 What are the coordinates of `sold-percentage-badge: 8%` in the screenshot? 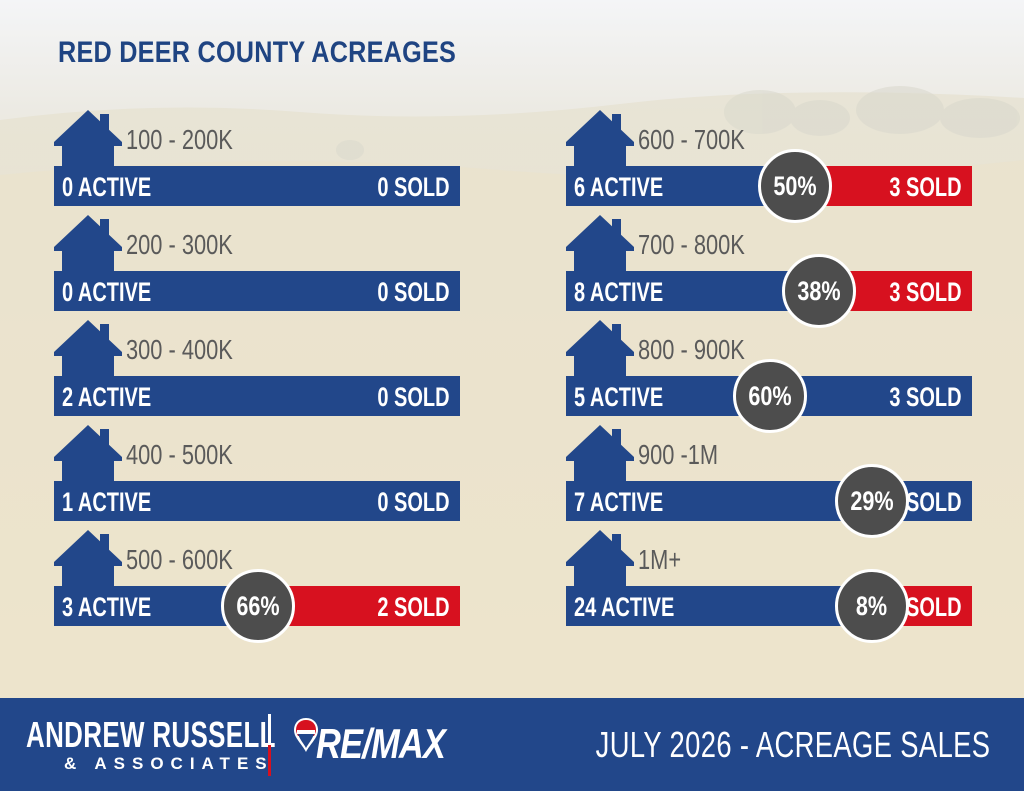 It's located at (872, 606).